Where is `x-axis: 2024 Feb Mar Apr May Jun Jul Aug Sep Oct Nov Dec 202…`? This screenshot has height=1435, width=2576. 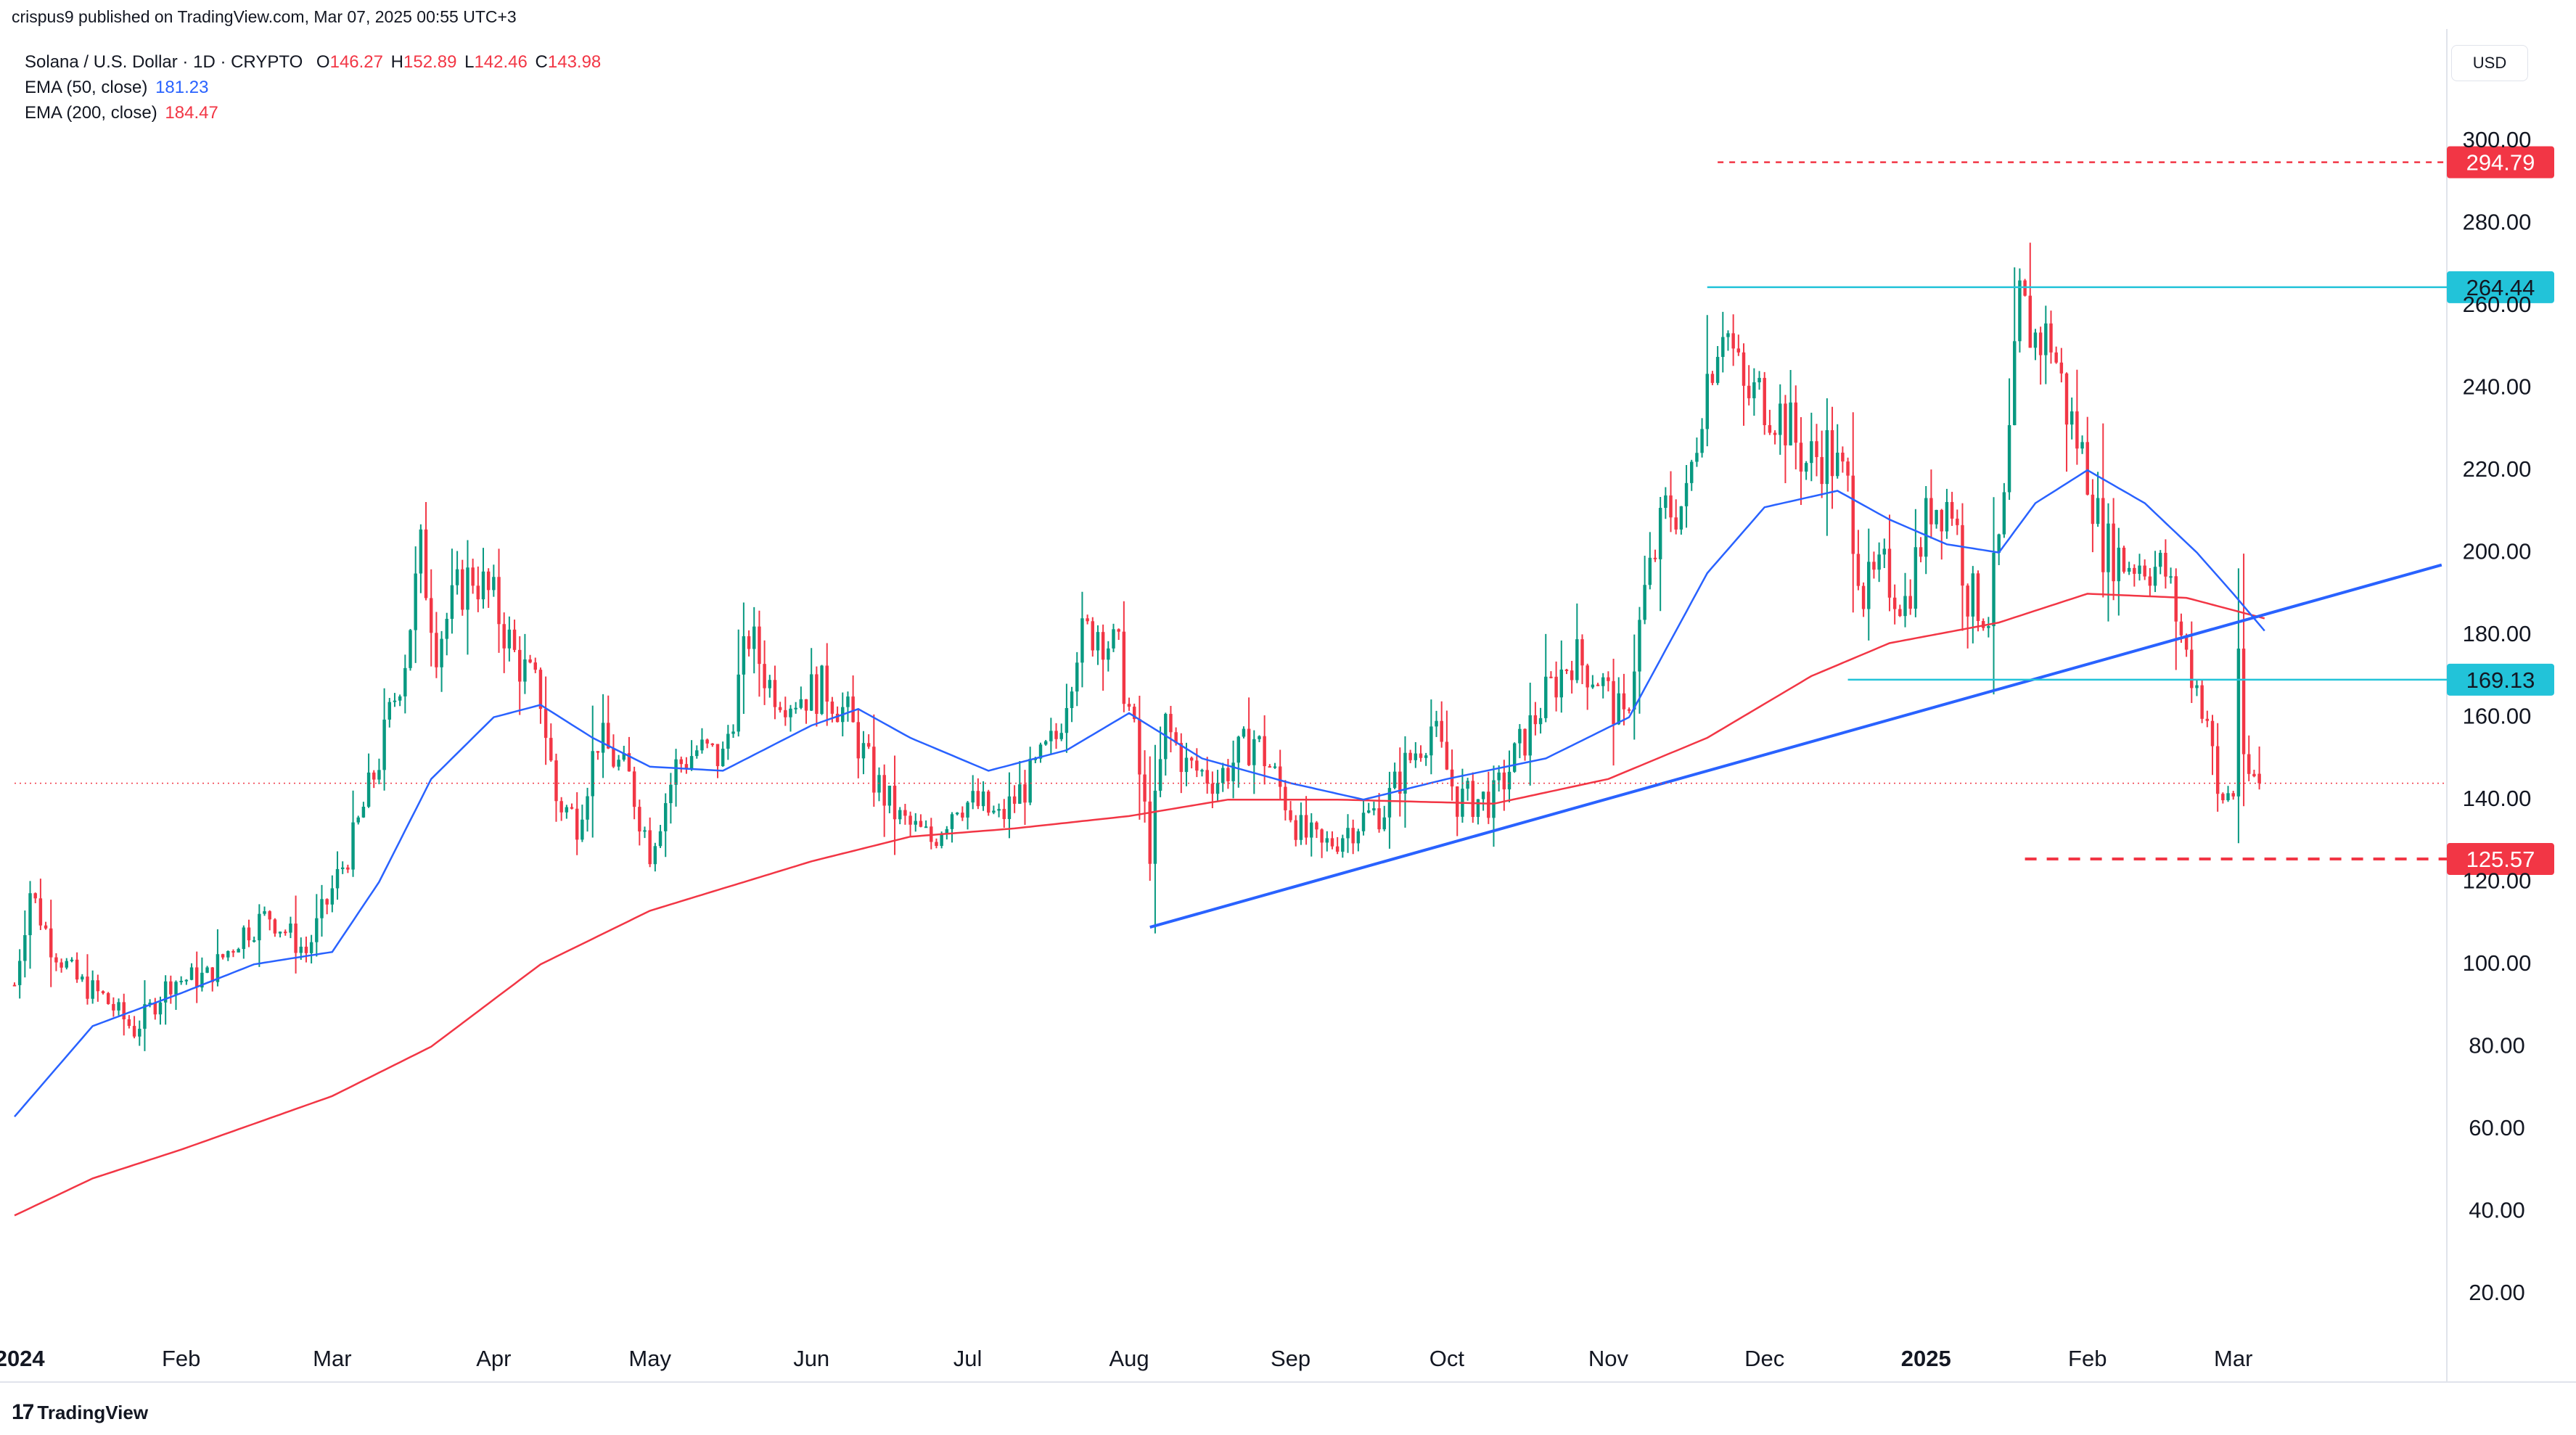 x-axis: 2024 Feb Mar Apr May Jun Jul Aug Sep Oct Nov Dec 202… is located at coordinates (1126, 1358).